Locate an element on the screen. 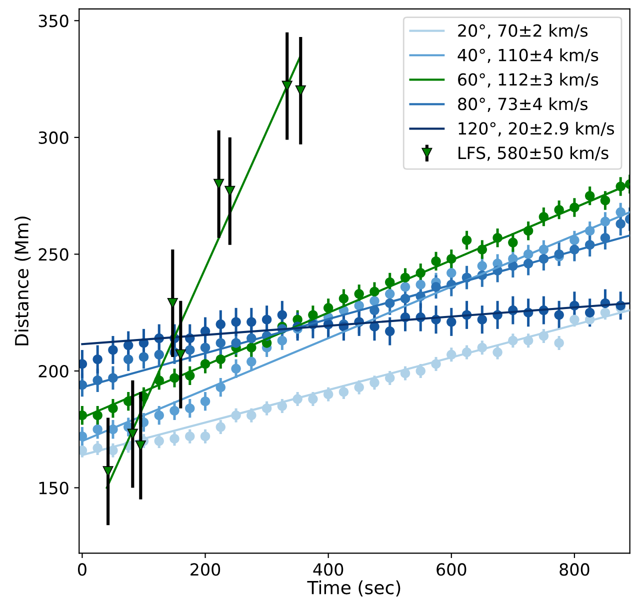 The width and height of the screenshot is (633, 598). x-tick-label: 200 is located at coordinates (205, 569).